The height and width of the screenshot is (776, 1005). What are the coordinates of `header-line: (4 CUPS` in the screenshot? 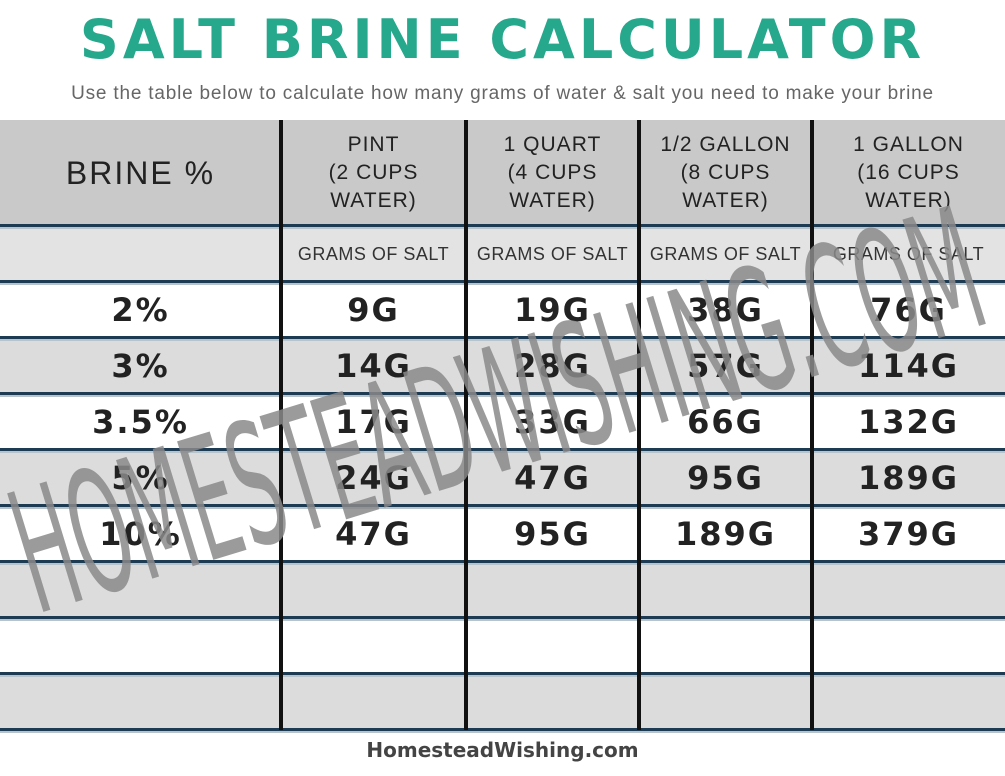 It's located at (552, 172).